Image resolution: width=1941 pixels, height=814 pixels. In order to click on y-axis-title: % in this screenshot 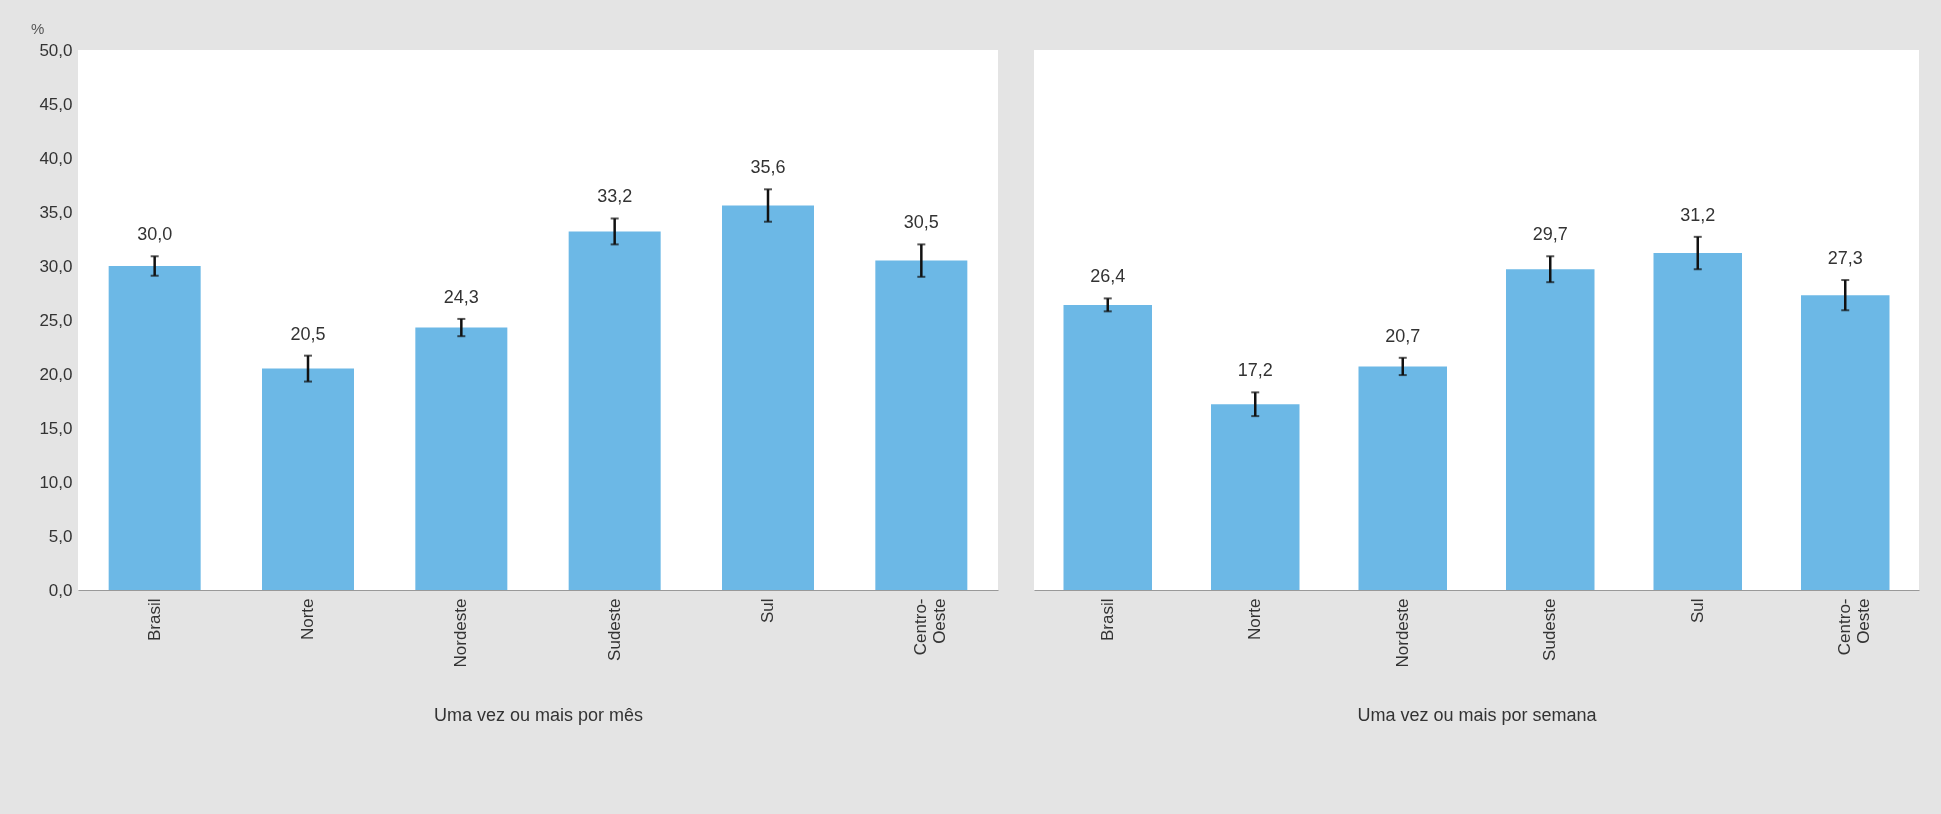, I will do `click(37, 28)`.